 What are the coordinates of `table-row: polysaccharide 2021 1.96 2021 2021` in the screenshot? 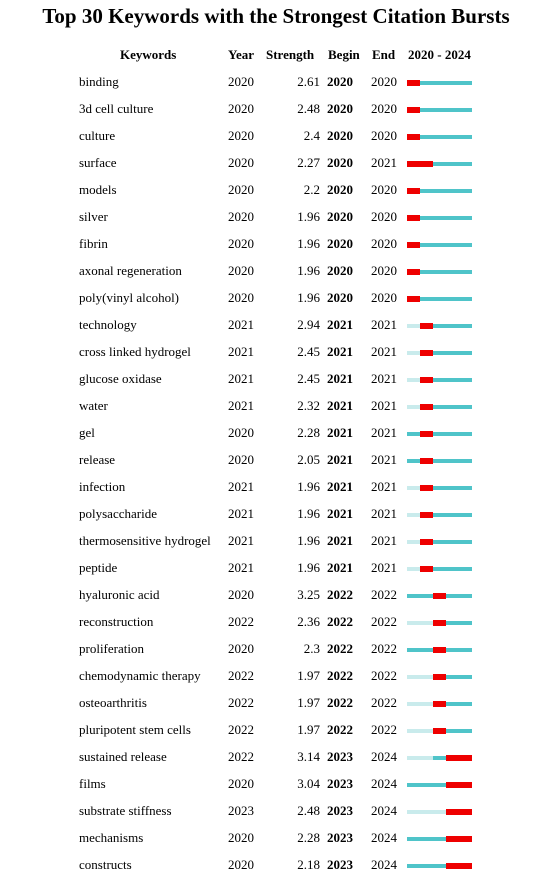 It's located at (276, 519).